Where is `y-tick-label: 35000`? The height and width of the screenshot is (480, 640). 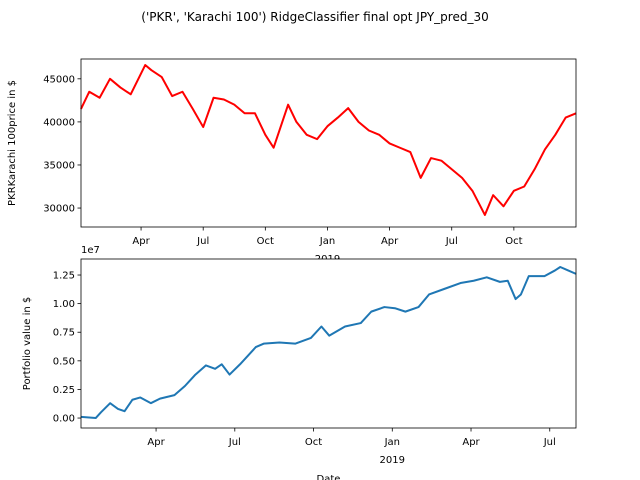 y-tick-label: 35000 is located at coordinates (59, 165).